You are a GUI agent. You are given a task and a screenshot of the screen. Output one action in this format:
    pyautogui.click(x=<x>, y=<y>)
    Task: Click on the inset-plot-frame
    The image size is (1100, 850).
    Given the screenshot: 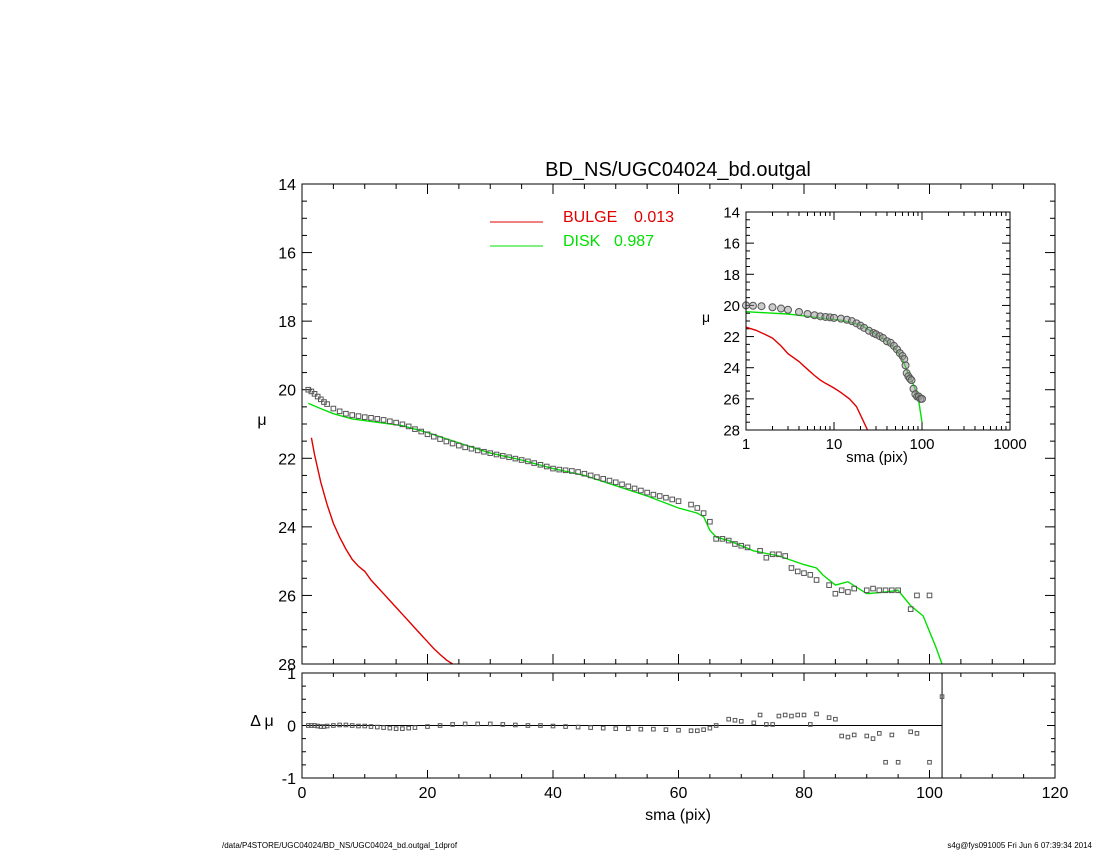 What is the action you would take?
    pyautogui.click(x=878, y=321)
    